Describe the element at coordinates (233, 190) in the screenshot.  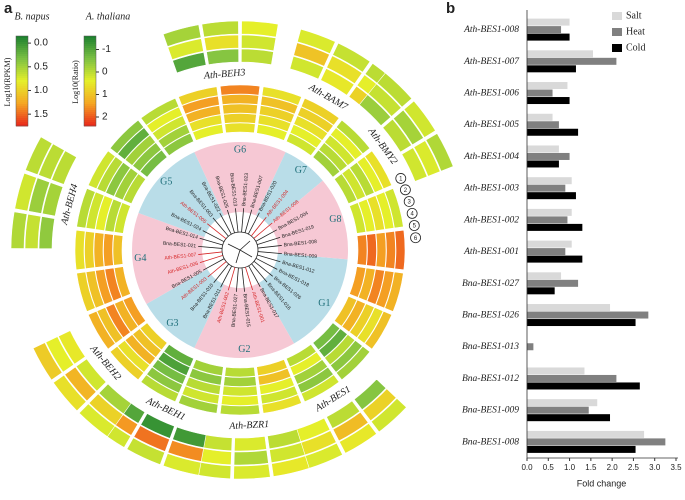
I see `leaf-label: Bna-BES1-013` at that location.